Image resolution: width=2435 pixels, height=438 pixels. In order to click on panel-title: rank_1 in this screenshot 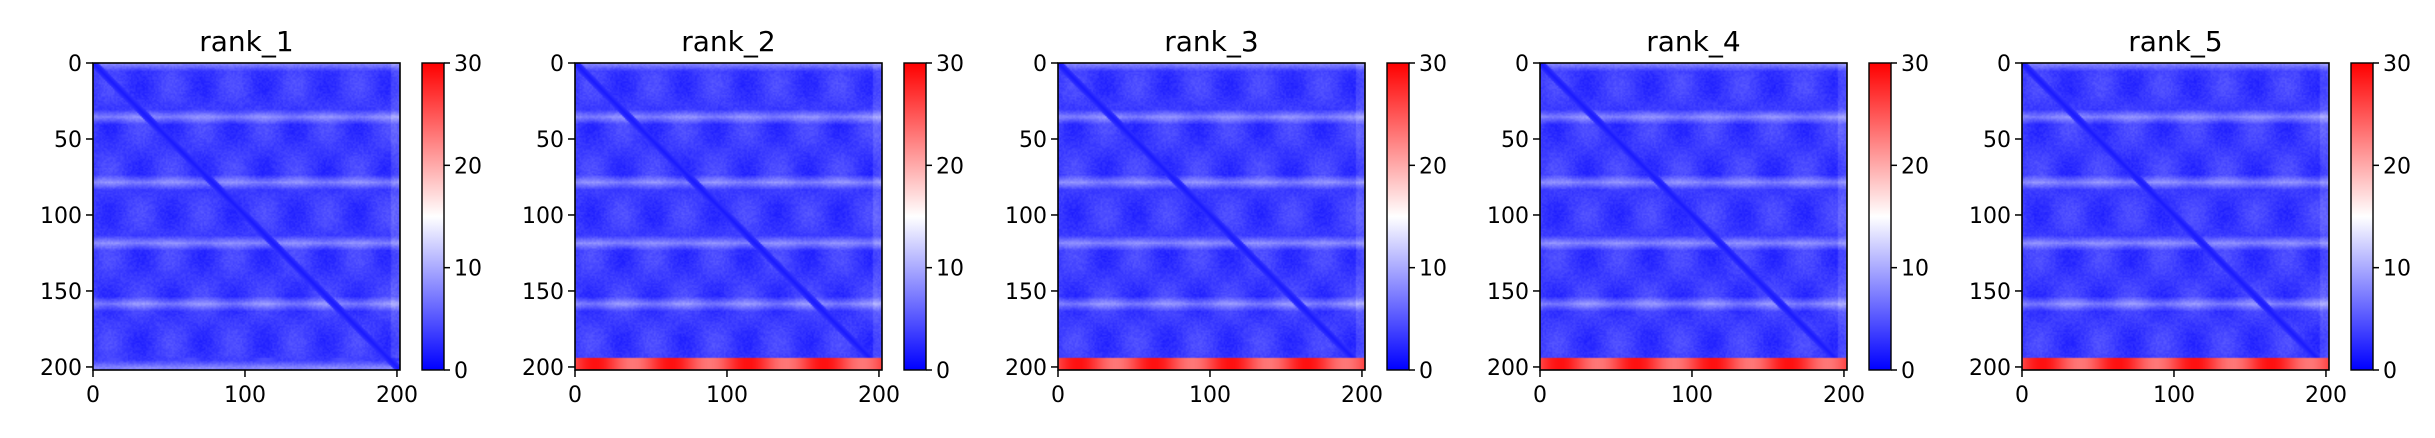, I will do `click(246, 41)`.